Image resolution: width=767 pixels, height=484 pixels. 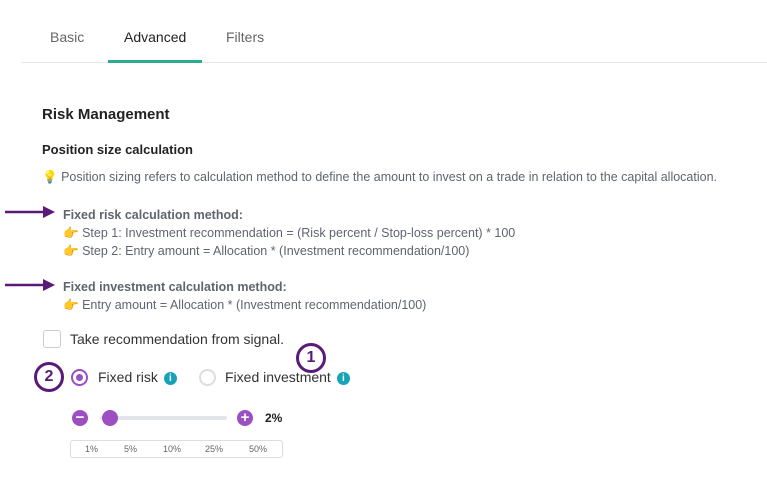 I want to click on radio-fixed-investment, so click(x=207, y=377).